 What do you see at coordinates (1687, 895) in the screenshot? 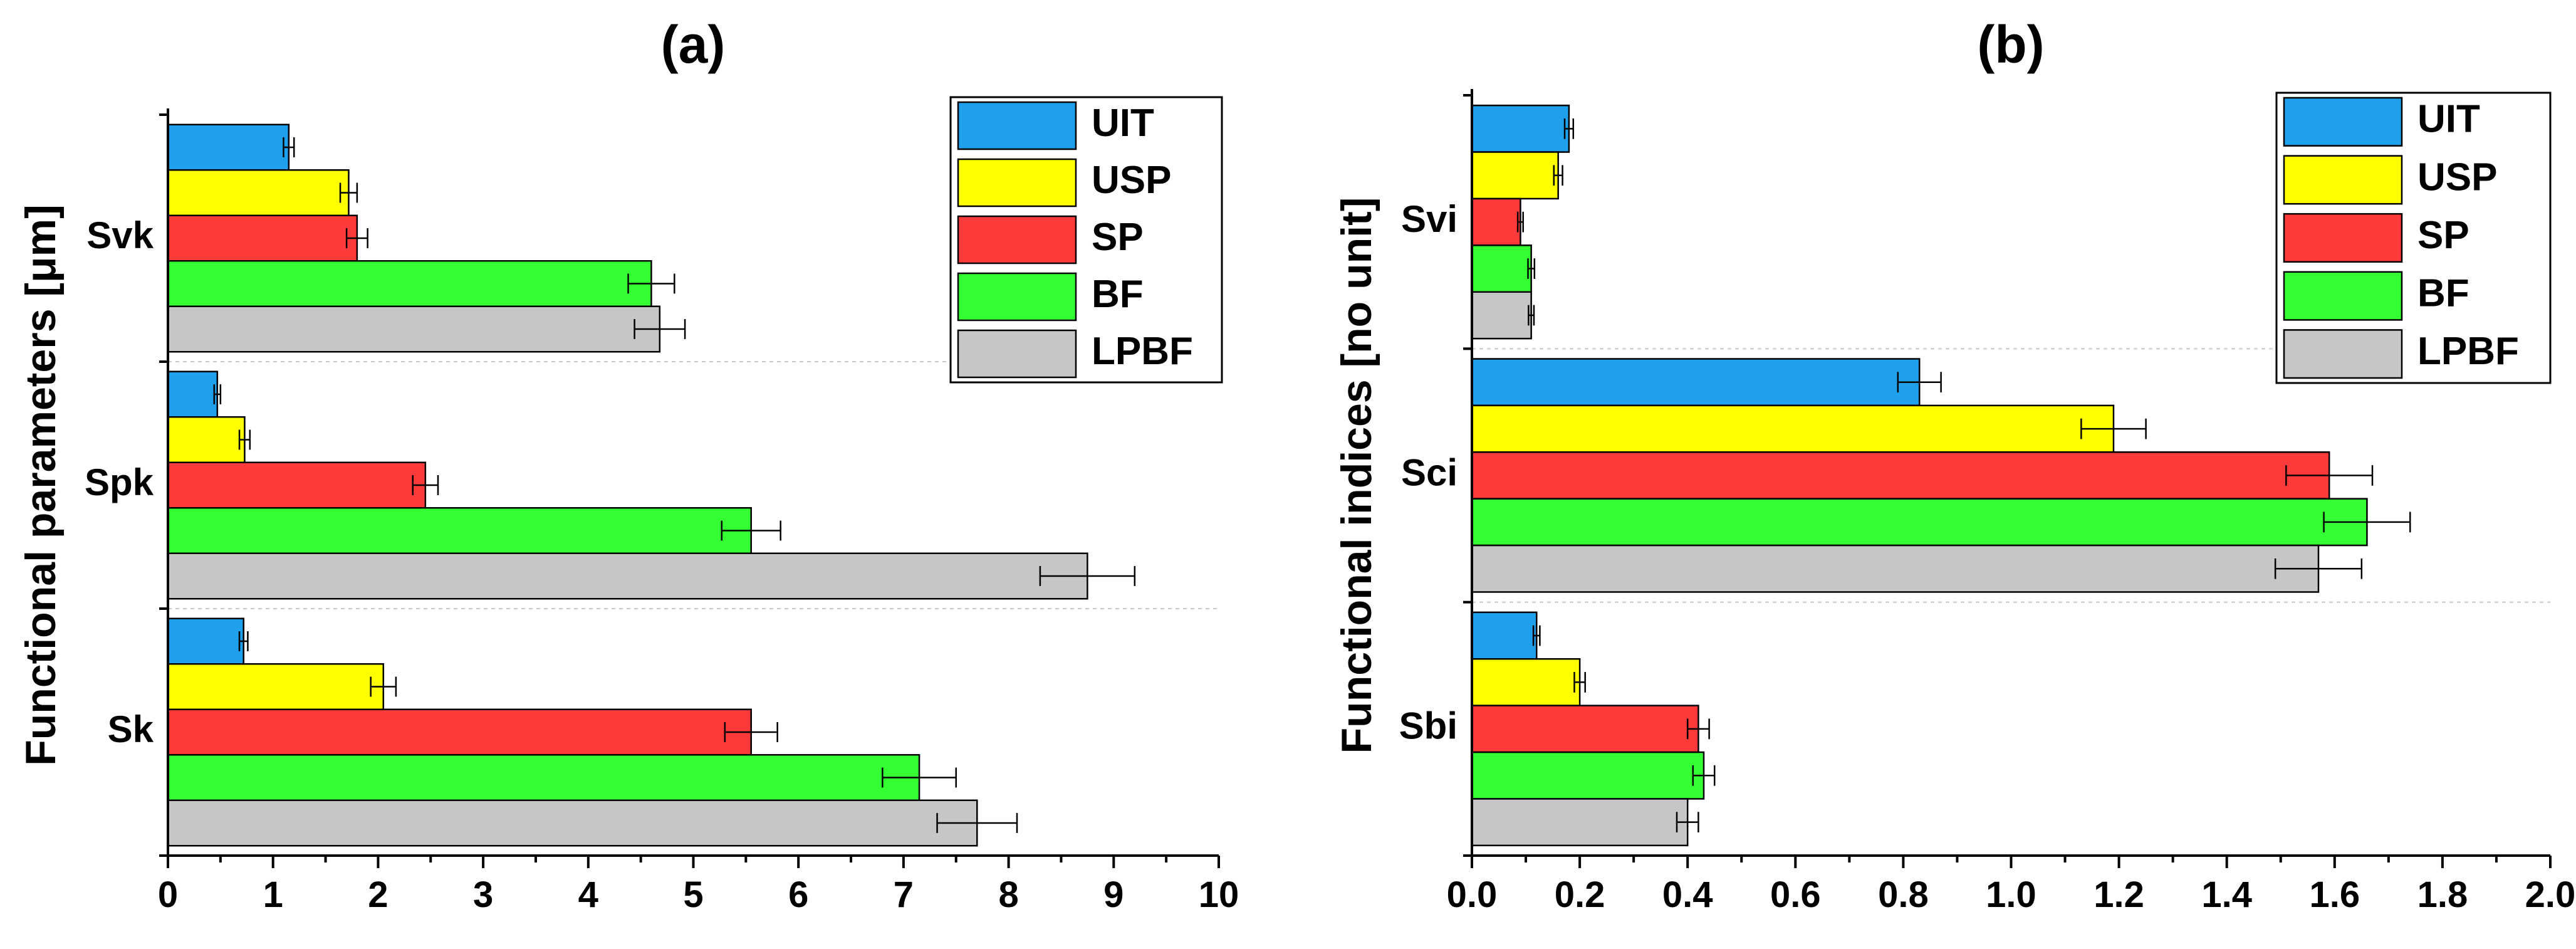
I see `x-tick-label: 0.4` at bounding box center [1687, 895].